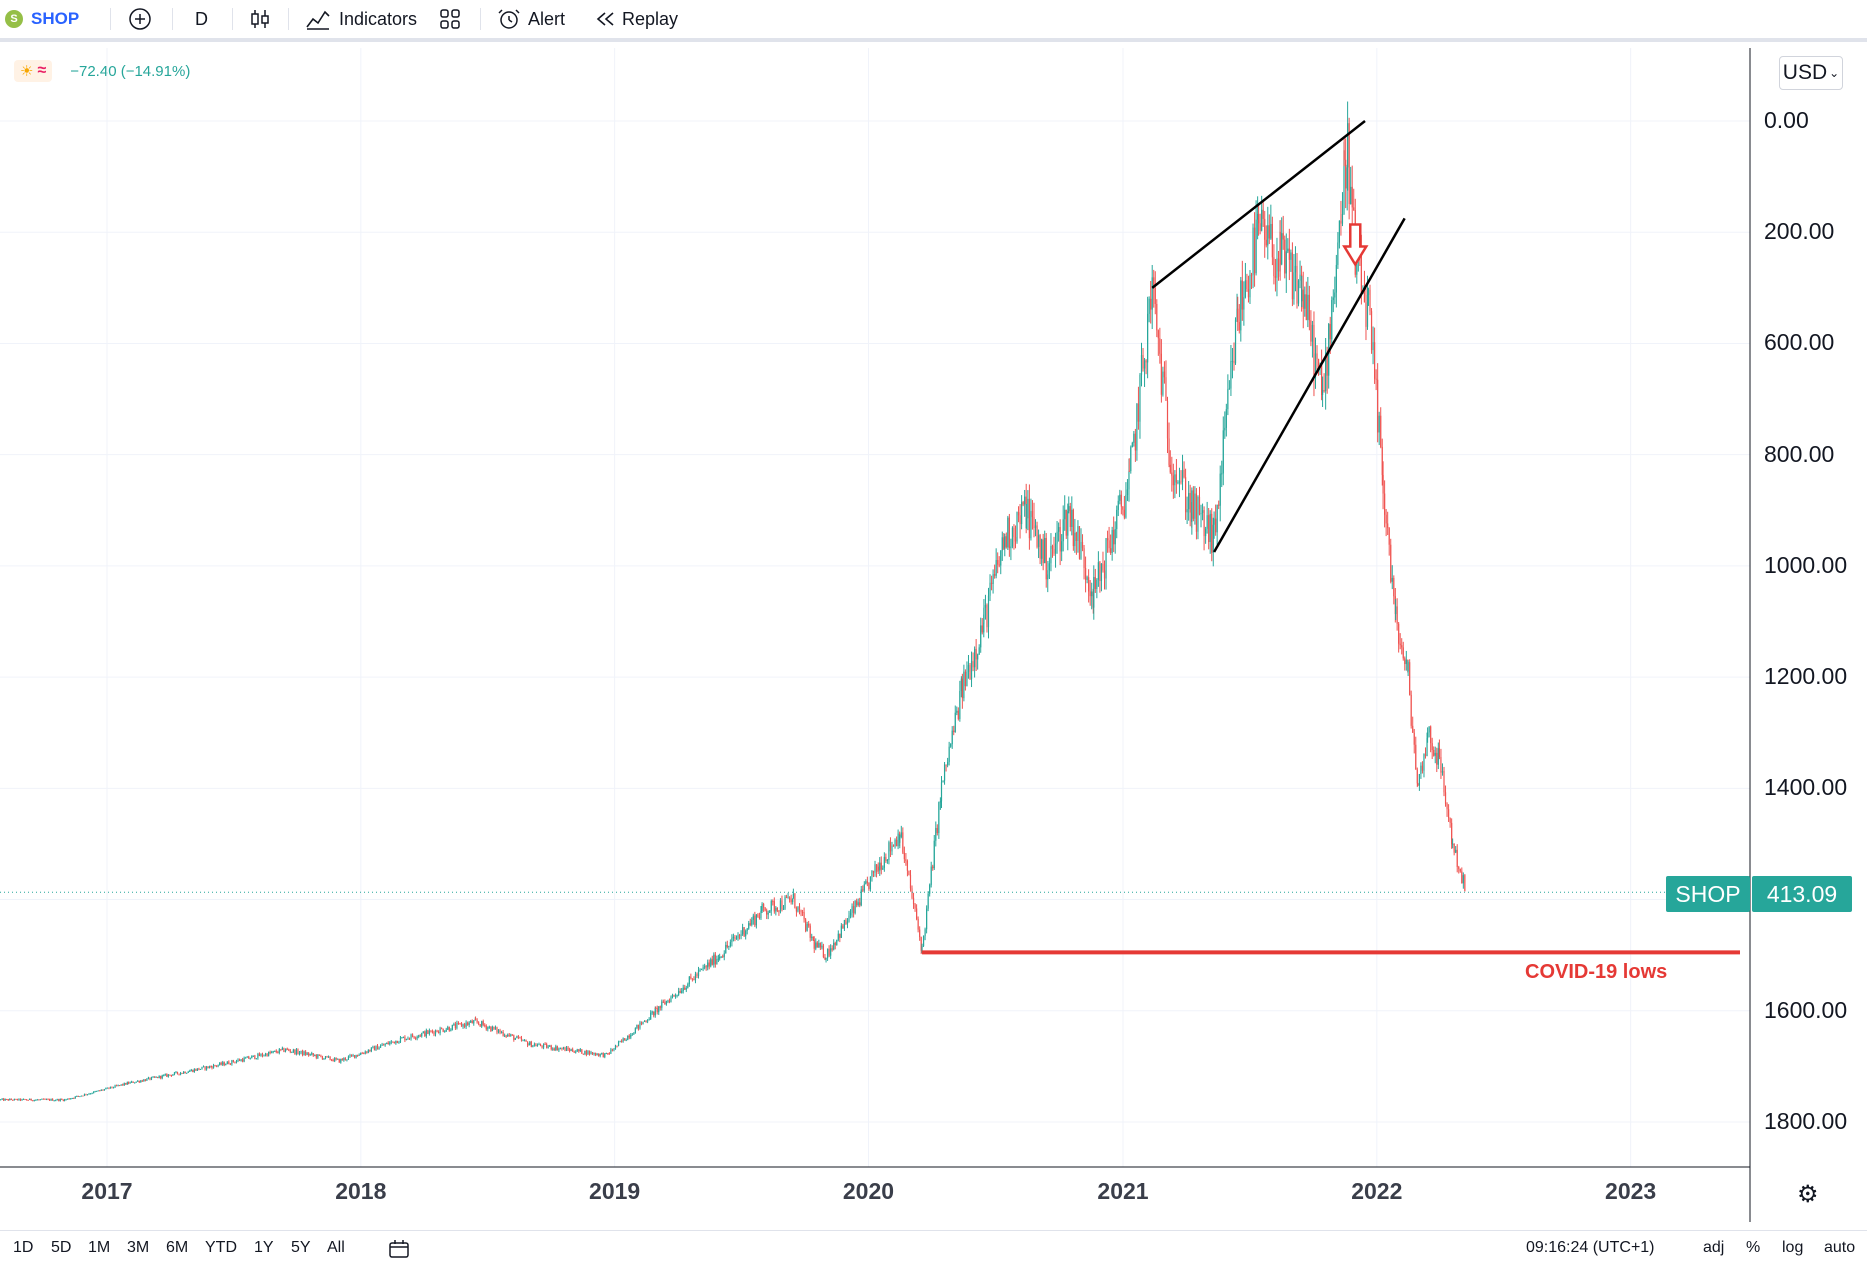  What do you see at coordinates (260, 19) in the screenshot?
I see `chart-type-button` at bounding box center [260, 19].